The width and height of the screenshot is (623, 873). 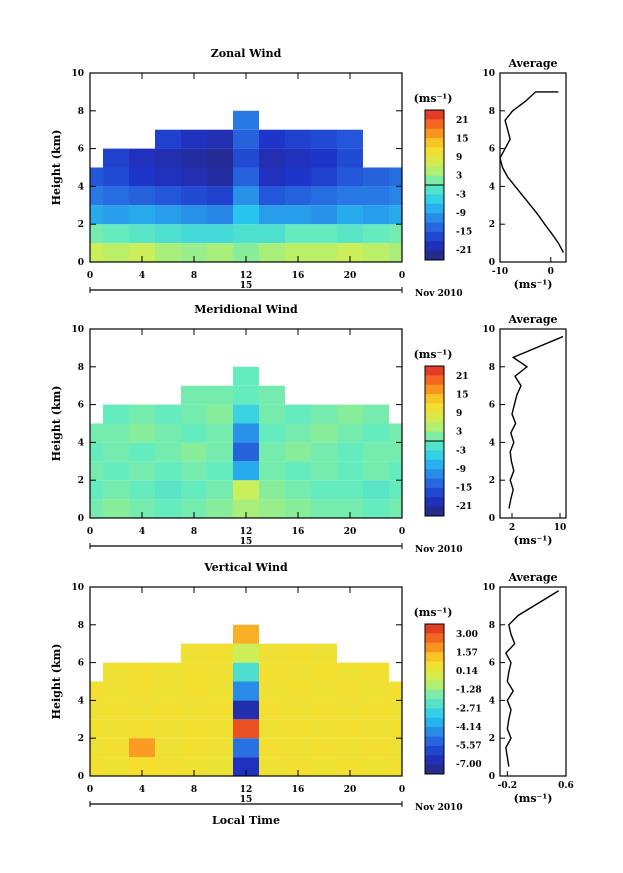 What do you see at coordinates (81, 626) in the screenshot?
I see `y-tick-label: 8` at bounding box center [81, 626].